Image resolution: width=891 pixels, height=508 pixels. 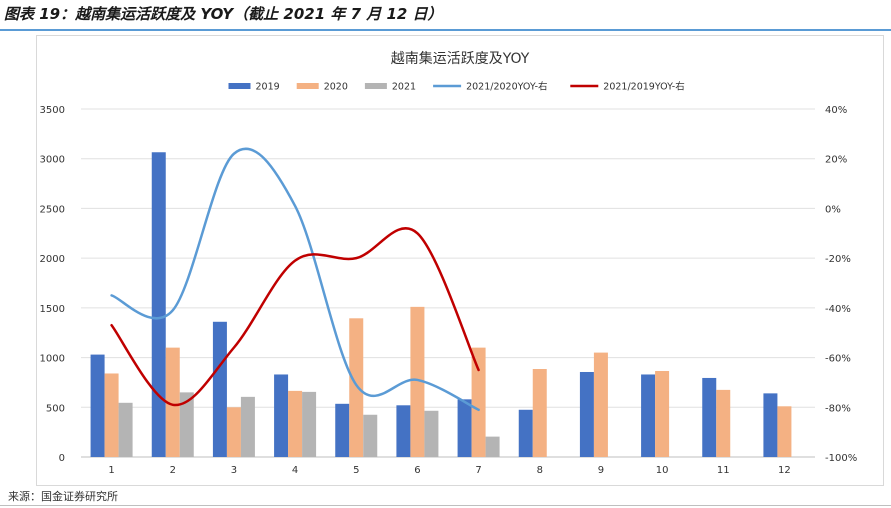 What do you see at coordinates (445, 30) in the screenshot?
I see `title-divider` at bounding box center [445, 30].